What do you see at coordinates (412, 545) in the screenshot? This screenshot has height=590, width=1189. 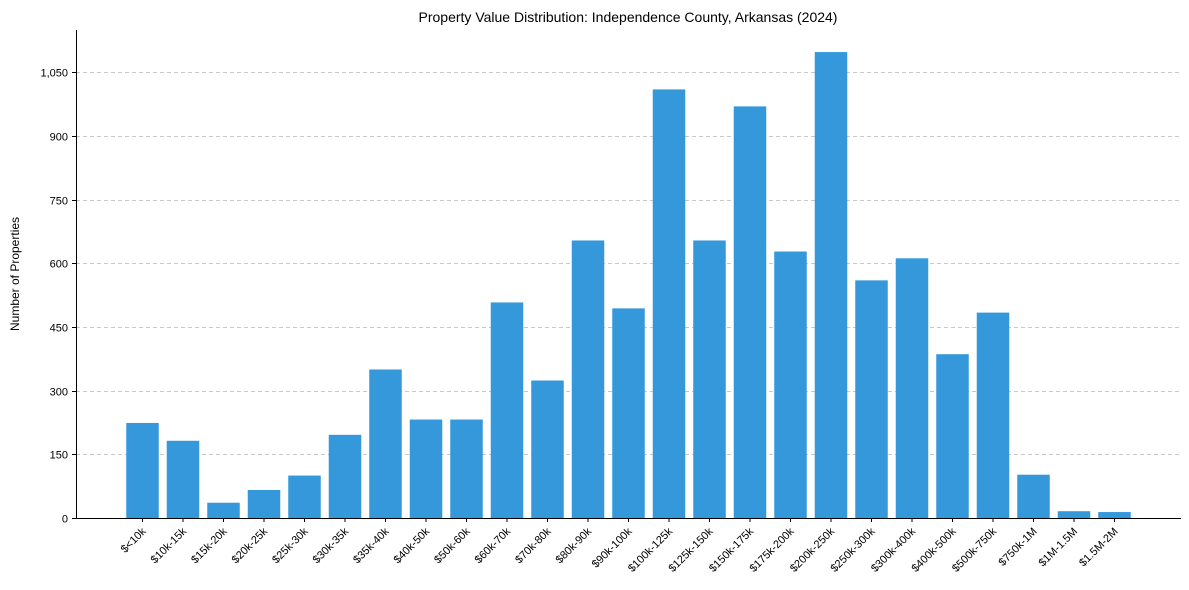 I see `x-tick-label: $40k-50k` at bounding box center [412, 545].